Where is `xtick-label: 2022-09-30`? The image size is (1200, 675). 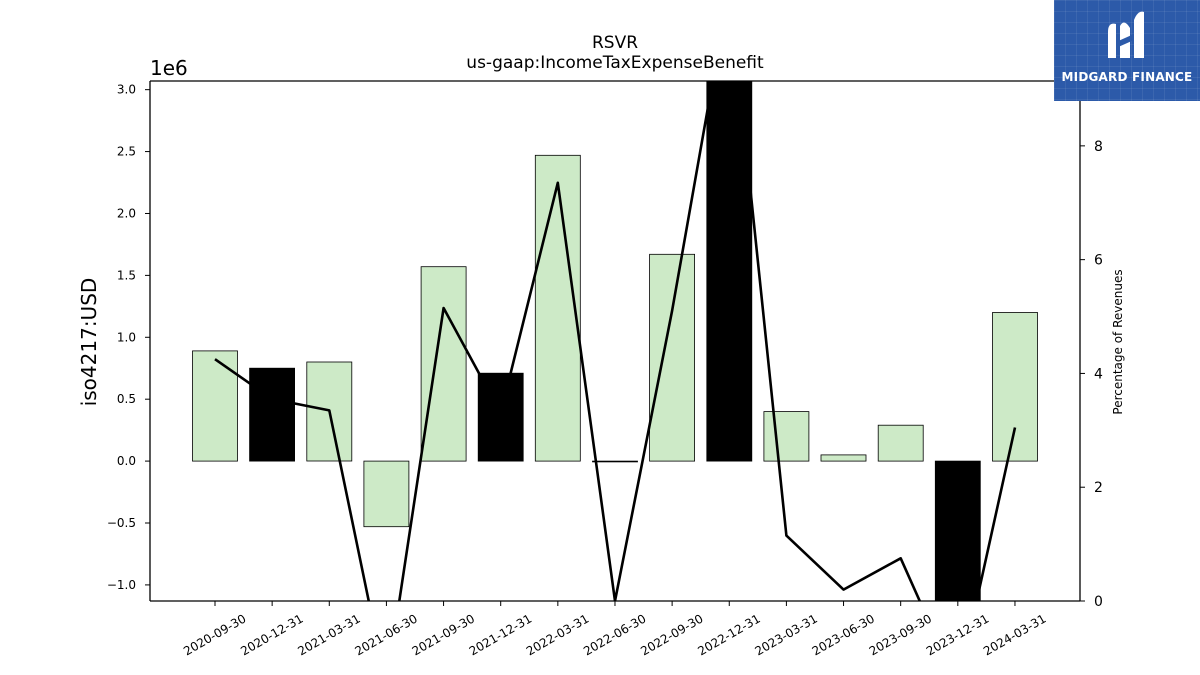
xtick-label: 2022-09-30 is located at coordinates (671, 634).